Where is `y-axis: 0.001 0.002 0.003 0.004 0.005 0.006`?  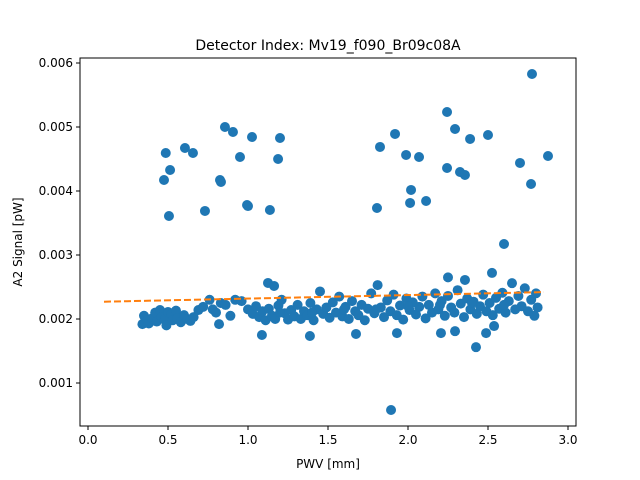 y-axis: 0.001 0.002 0.003 0.004 0.005 0.006 is located at coordinates (59, 223).